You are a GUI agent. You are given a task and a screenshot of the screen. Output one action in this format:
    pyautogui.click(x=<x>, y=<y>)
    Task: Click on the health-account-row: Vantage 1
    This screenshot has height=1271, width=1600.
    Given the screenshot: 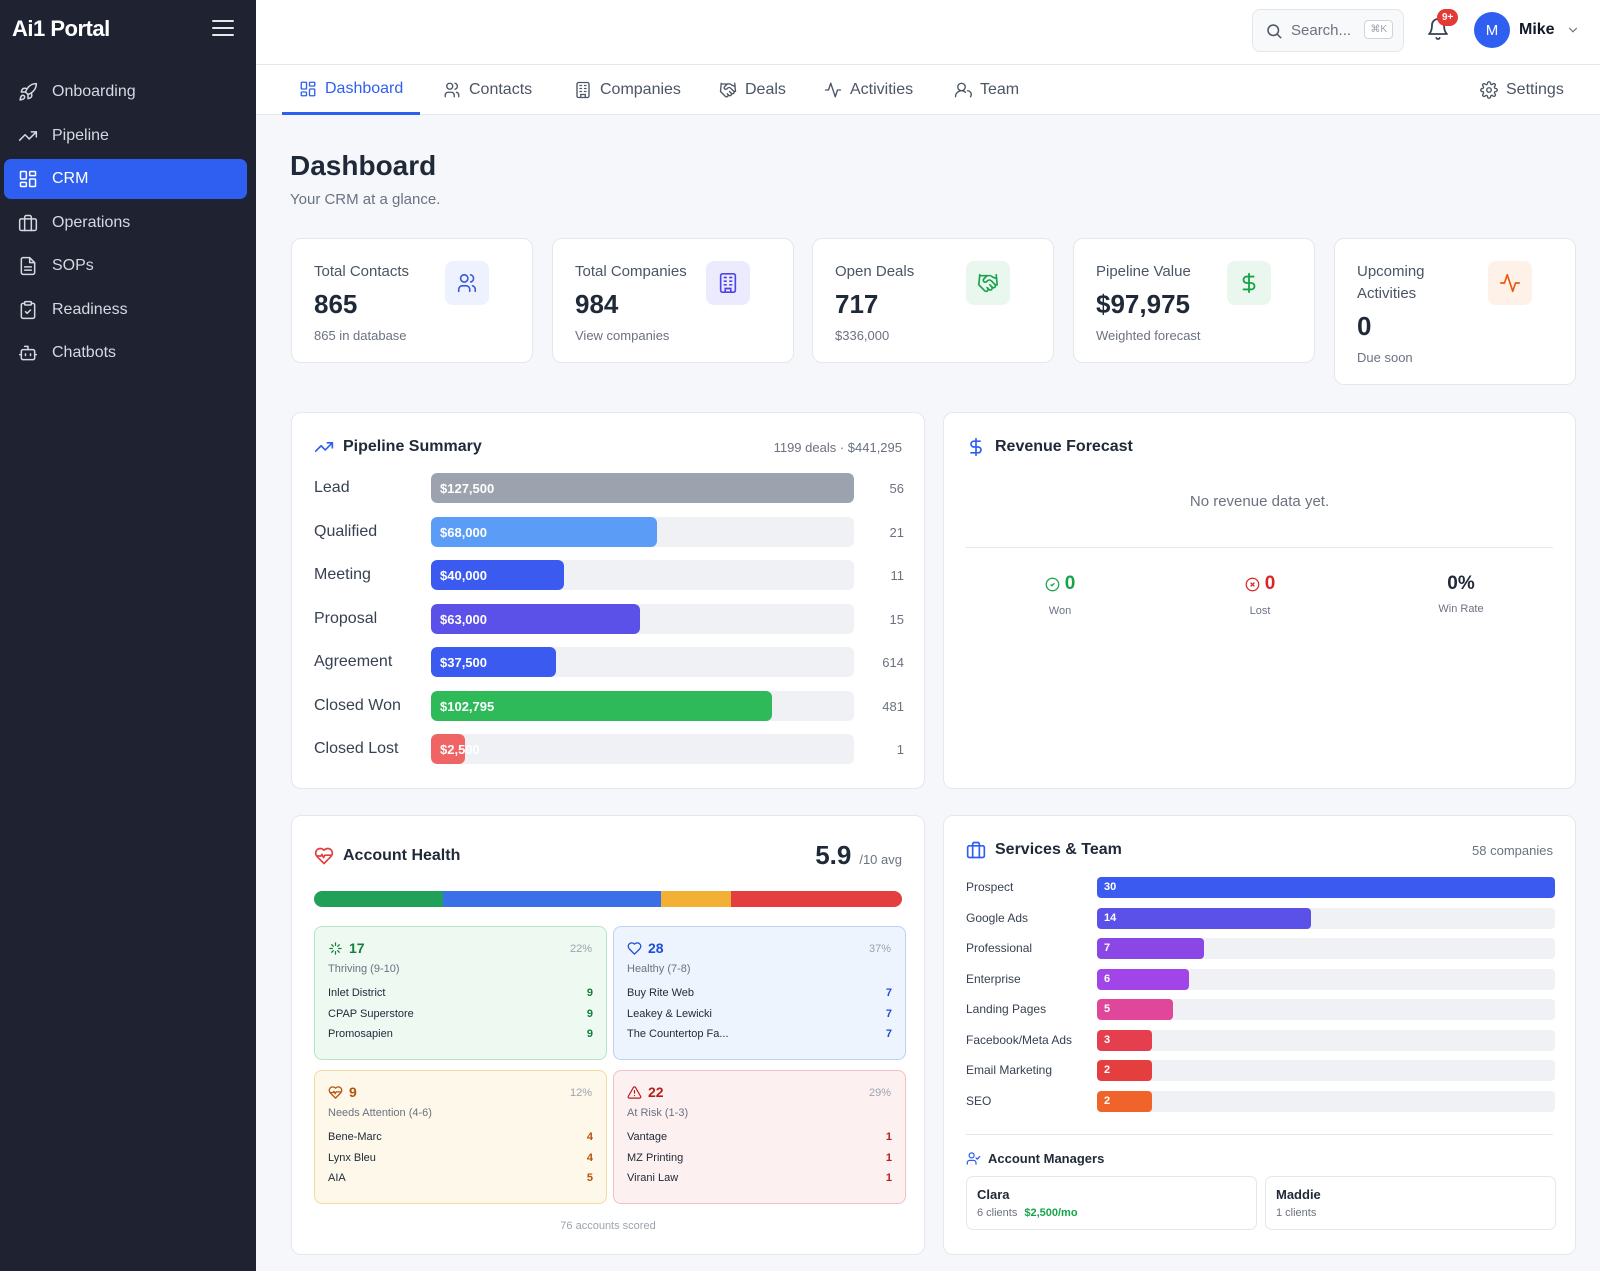 What is the action you would take?
    pyautogui.click(x=759, y=1137)
    